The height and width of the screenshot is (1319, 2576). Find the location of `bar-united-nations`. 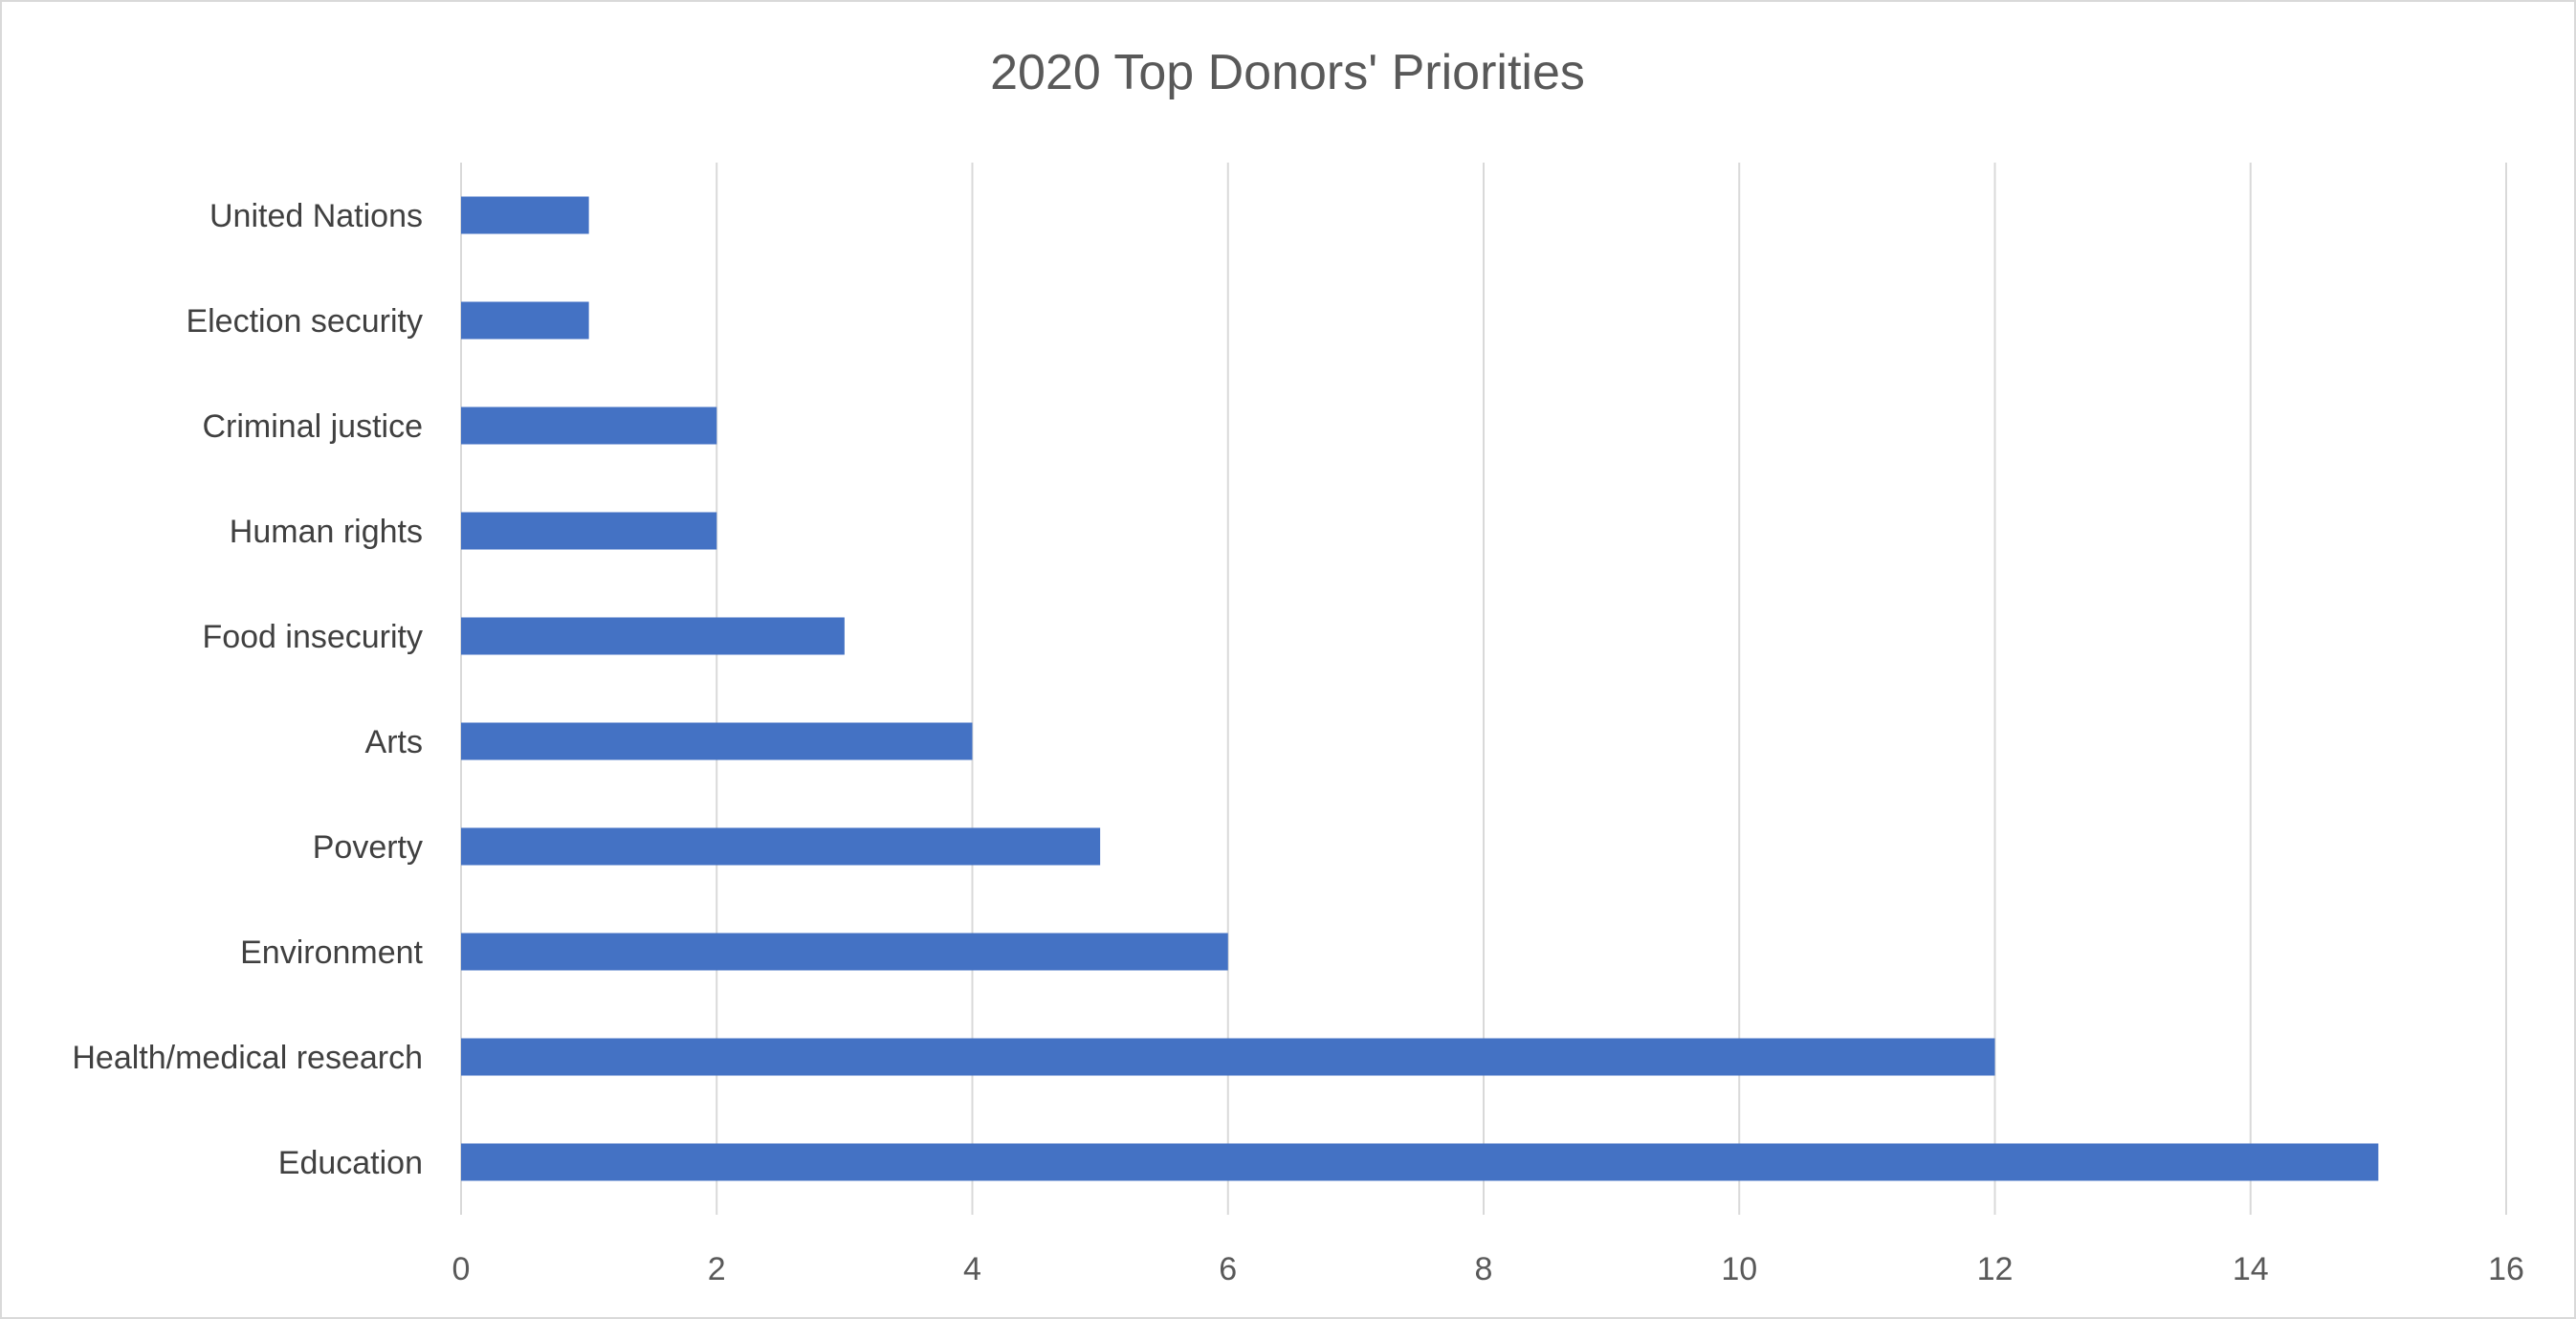

bar-united-nations is located at coordinates (525, 215).